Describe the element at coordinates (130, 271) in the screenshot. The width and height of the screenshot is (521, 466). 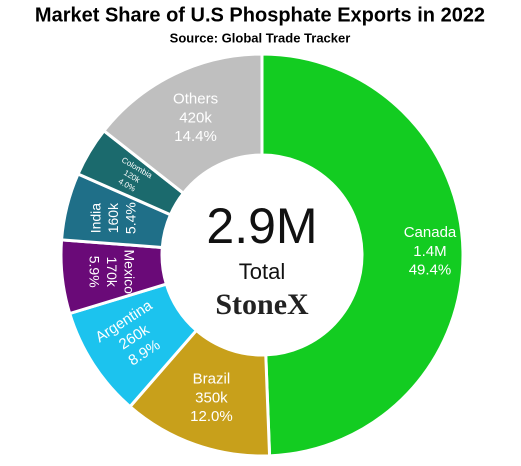
I see `slice-label-line: Mexico` at that location.